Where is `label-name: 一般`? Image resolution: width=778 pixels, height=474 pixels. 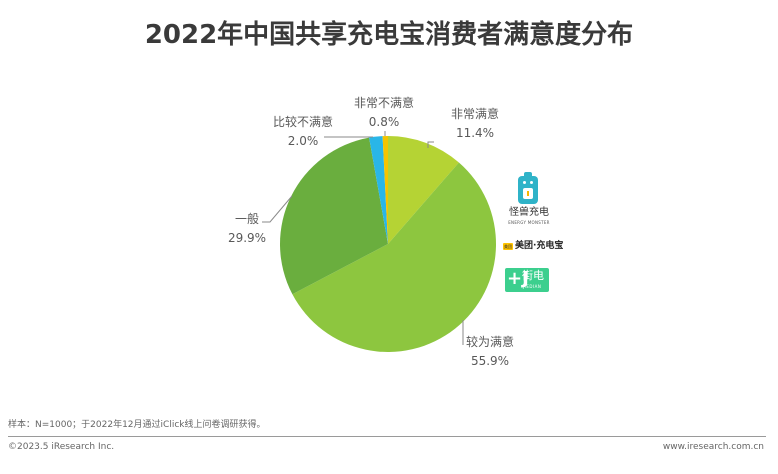 label-name: 一般 is located at coordinates (246, 219).